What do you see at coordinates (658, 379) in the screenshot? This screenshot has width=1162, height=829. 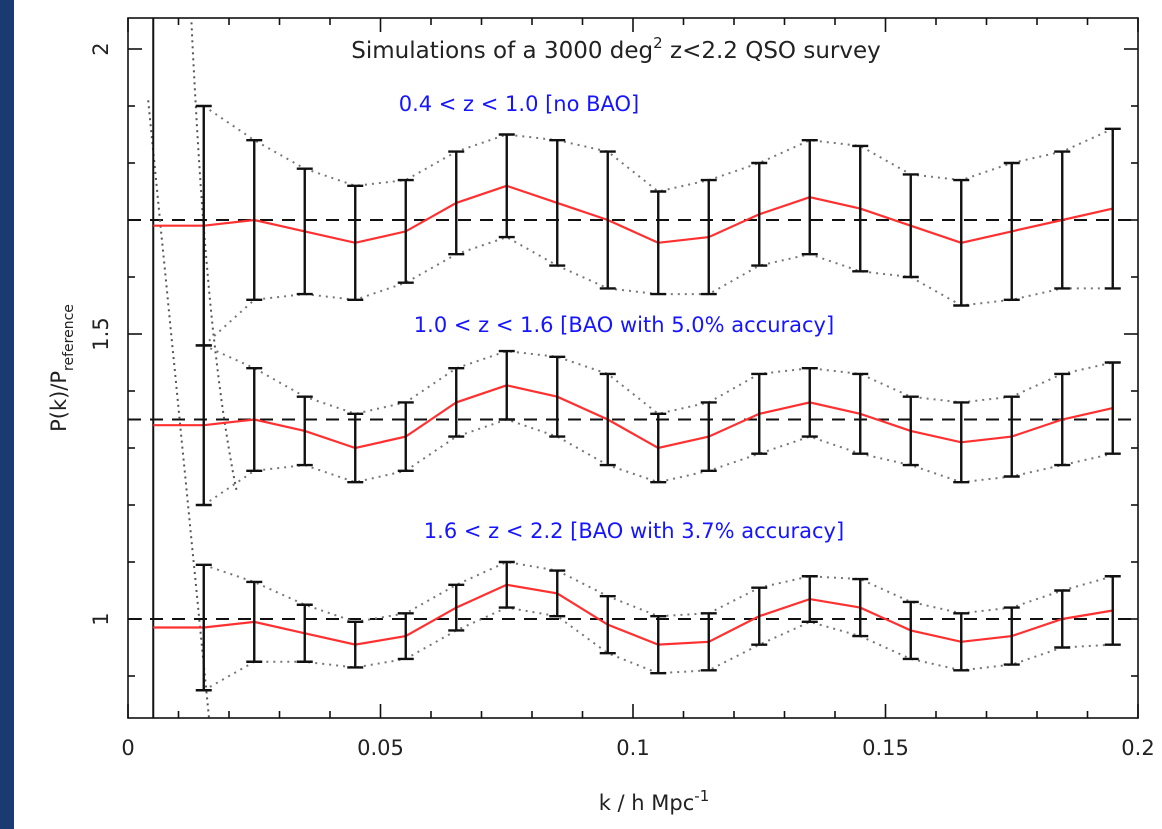 I see `series-1-upper-envelope` at bounding box center [658, 379].